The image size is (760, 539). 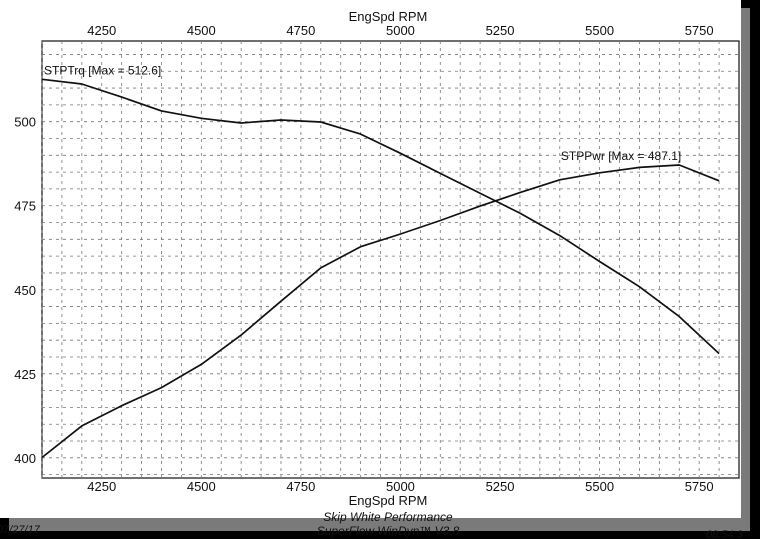 What do you see at coordinates (300, 486) in the screenshot?
I see `x-tick-label-bottom: 4750` at bounding box center [300, 486].